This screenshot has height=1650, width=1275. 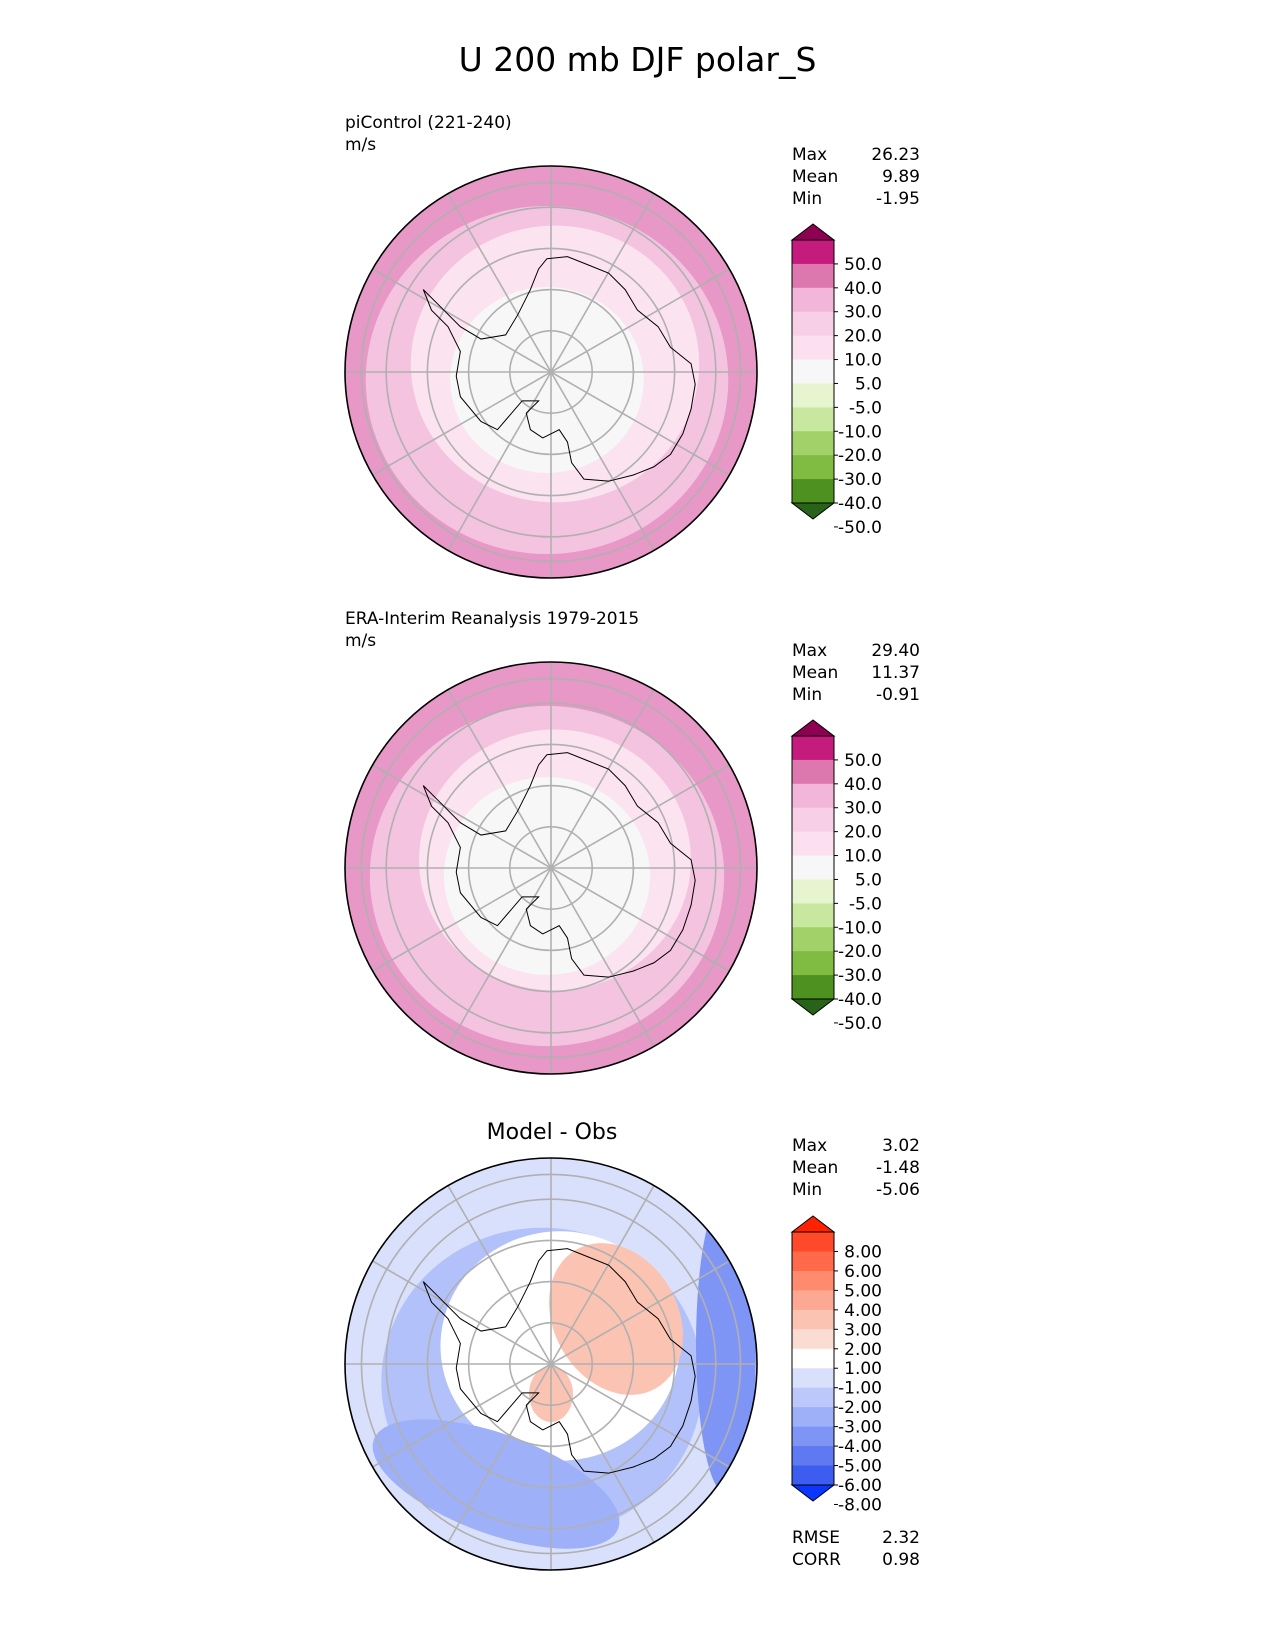 What do you see at coordinates (856, 695) in the screenshot?
I see `stat-row-min: Min -0.91` at bounding box center [856, 695].